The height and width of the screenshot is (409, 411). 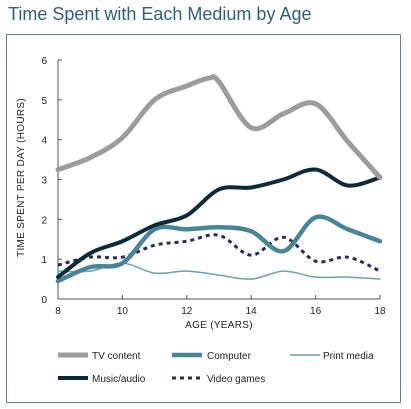 I want to click on y-tick-label: 6, so click(x=44, y=61).